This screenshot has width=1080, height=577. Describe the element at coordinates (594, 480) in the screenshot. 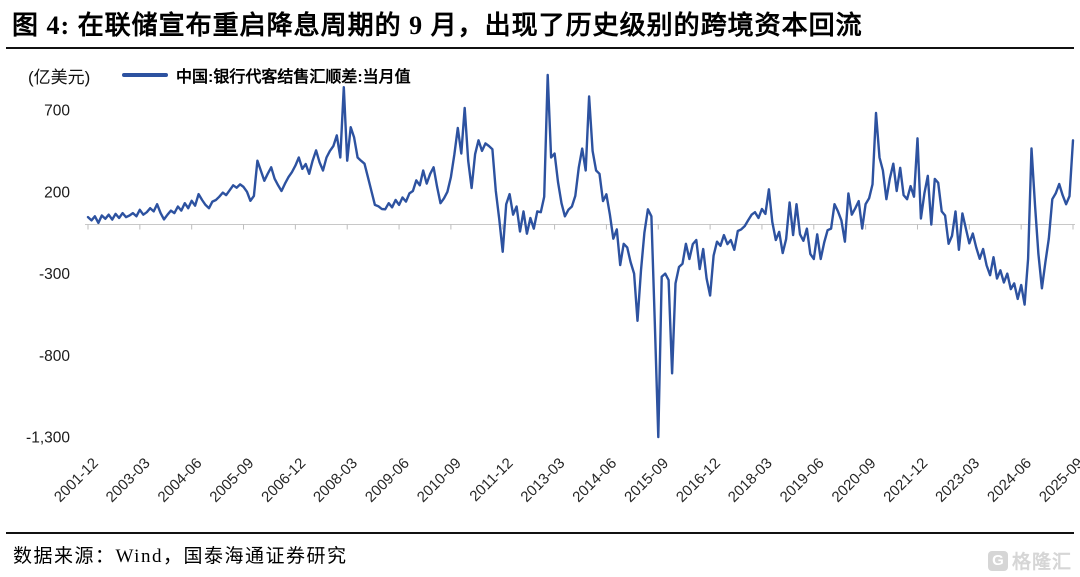

I see `svg-text: 2014-06` at that location.